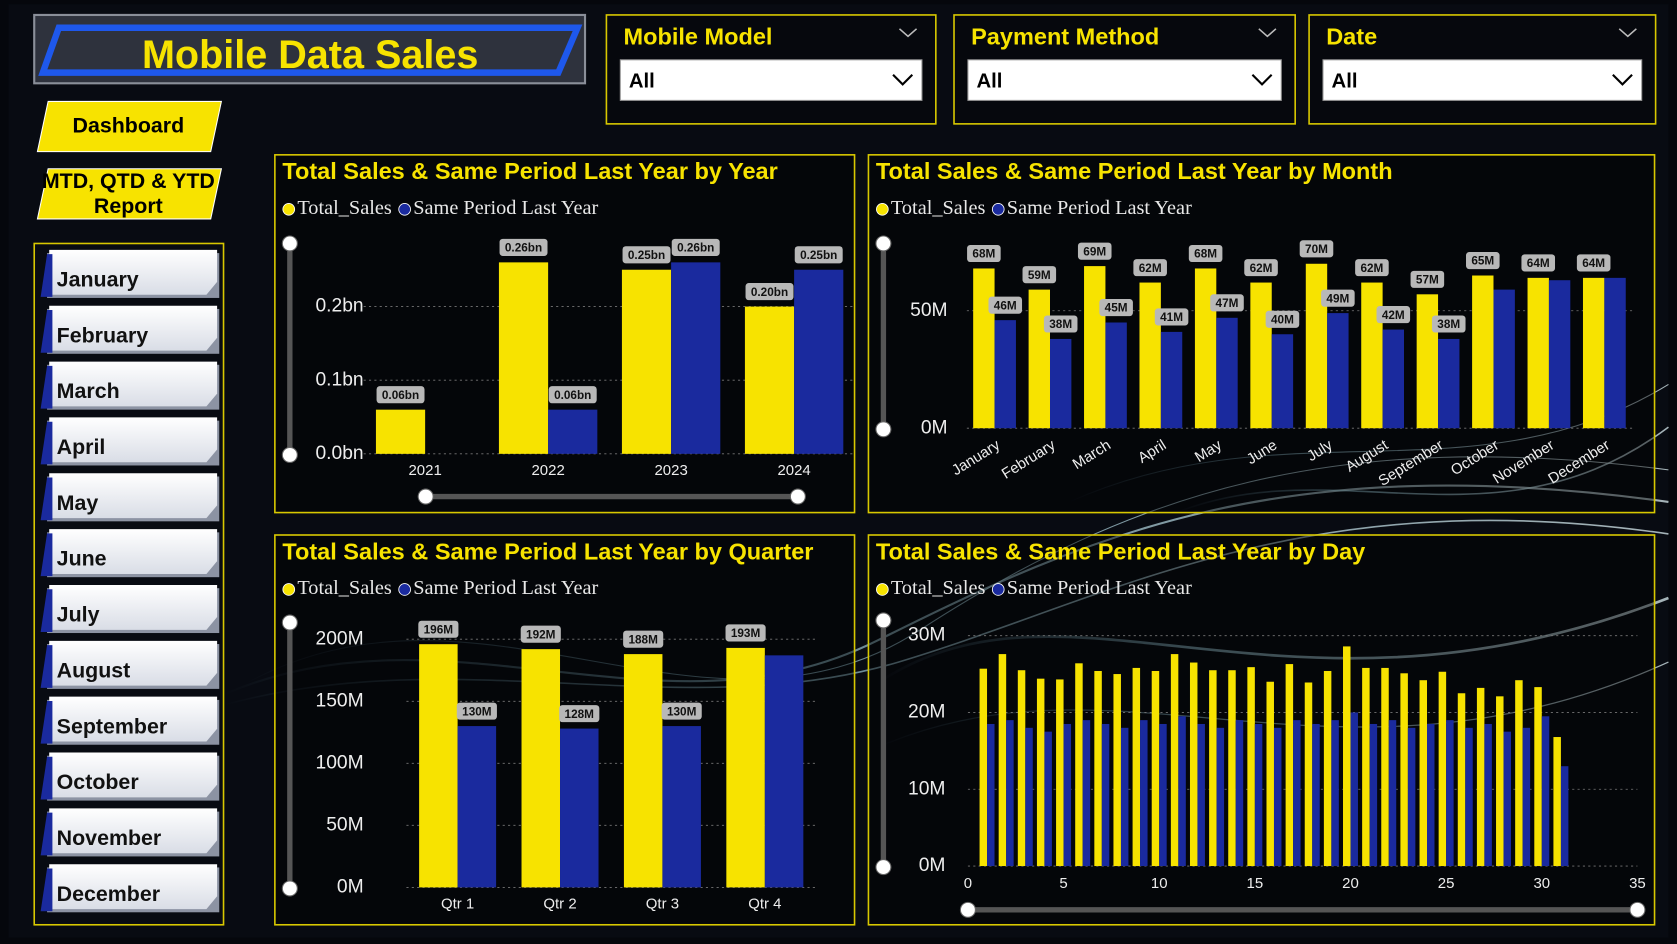 The height and width of the screenshot is (944, 1677). I want to click on filter-dropdown, so click(1124, 80).